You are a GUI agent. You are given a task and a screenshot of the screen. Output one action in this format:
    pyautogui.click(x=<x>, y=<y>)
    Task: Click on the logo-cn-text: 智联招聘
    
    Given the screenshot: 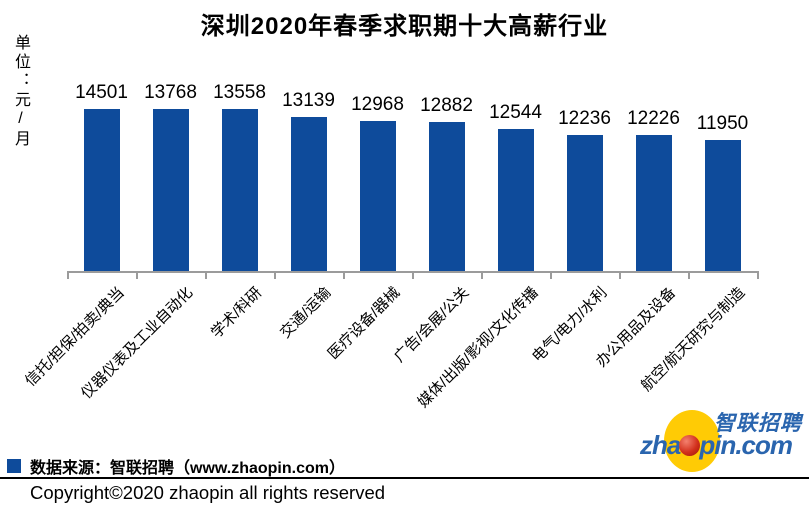 What is the action you would take?
    pyautogui.click(x=758, y=423)
    